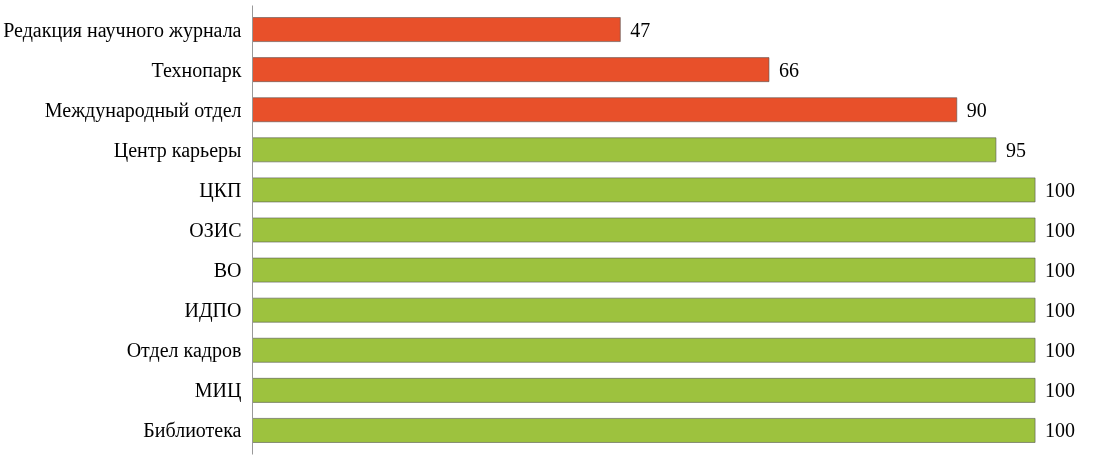  Describe the element at coordinates (184, 351) in the screenshot. I see `y-tick-label: Отдел кадров` at that location.